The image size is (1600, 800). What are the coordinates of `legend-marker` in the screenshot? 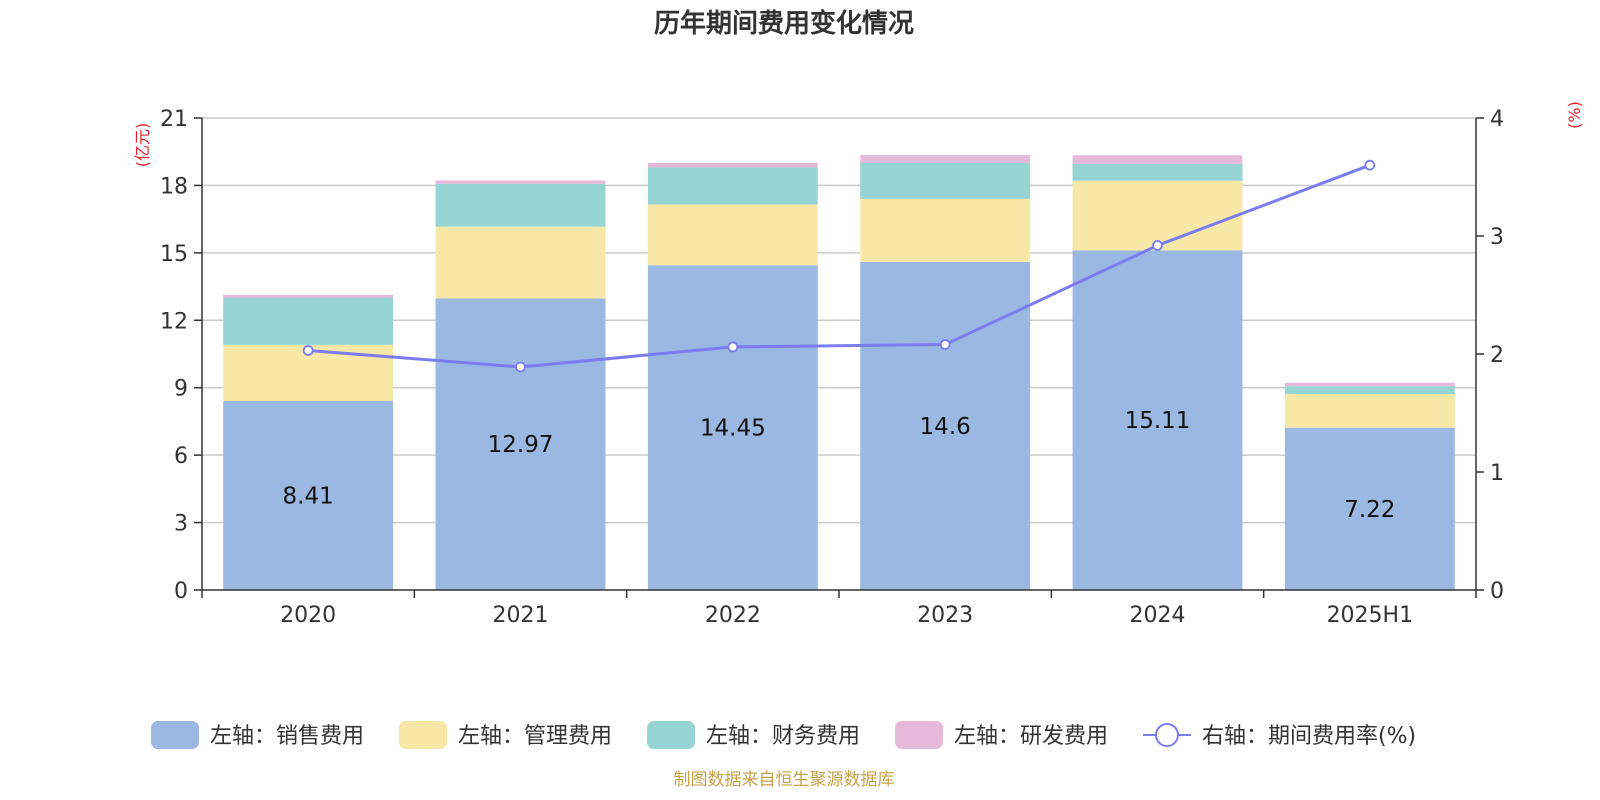 It's located at (1167, 735).